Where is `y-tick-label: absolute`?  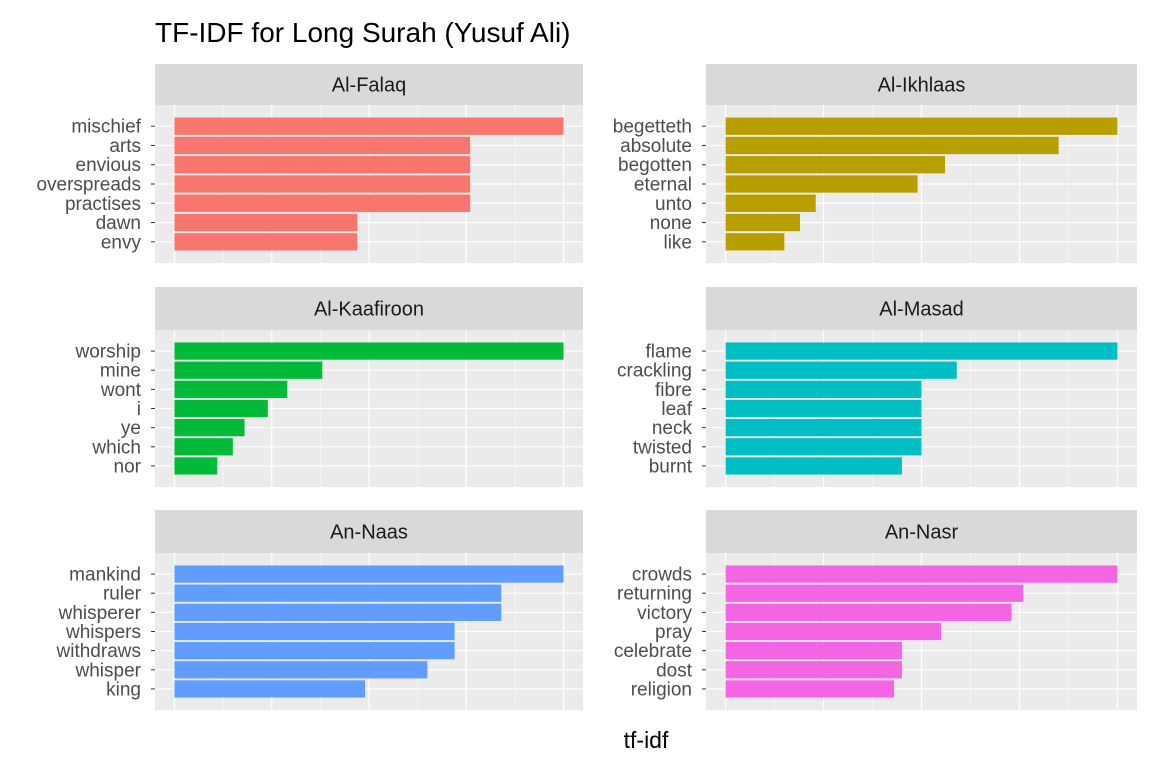 y-tick-label: absolute is located at coordinates (656, 146).